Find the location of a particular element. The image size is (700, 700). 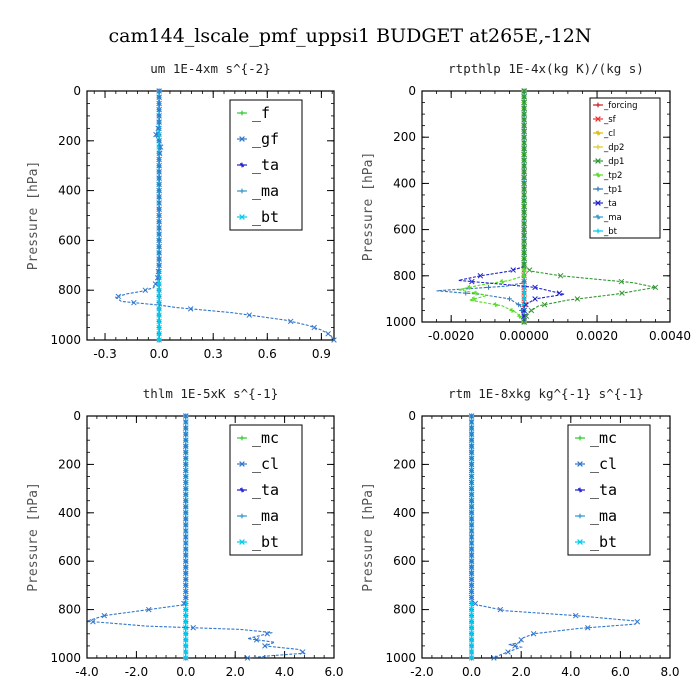

panel-title: rtm 1E-8xkg kg^{-1} s^{-1} is located at coordinates (546, 393).